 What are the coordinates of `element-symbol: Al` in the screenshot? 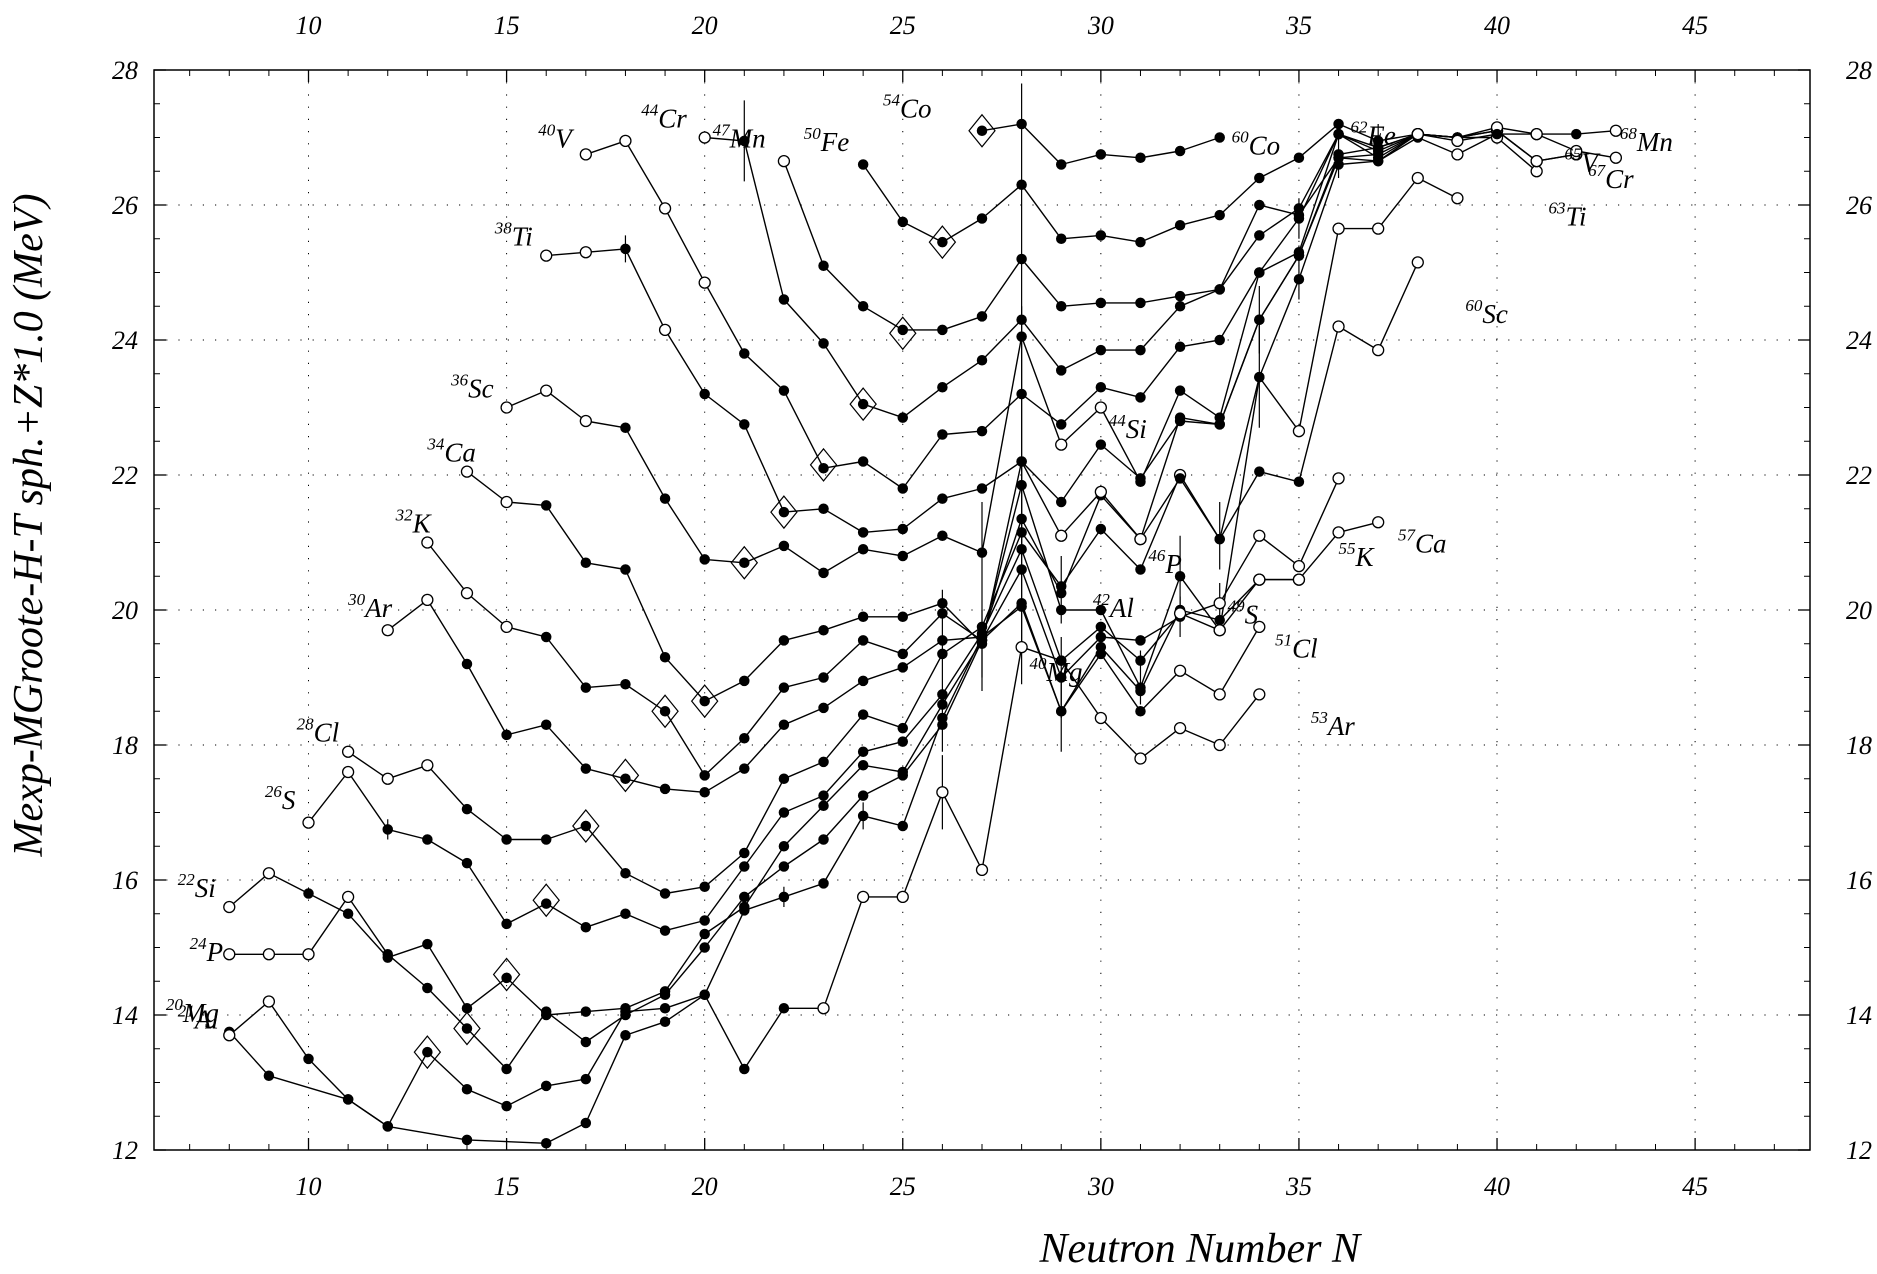 It's located at (1121, 608).